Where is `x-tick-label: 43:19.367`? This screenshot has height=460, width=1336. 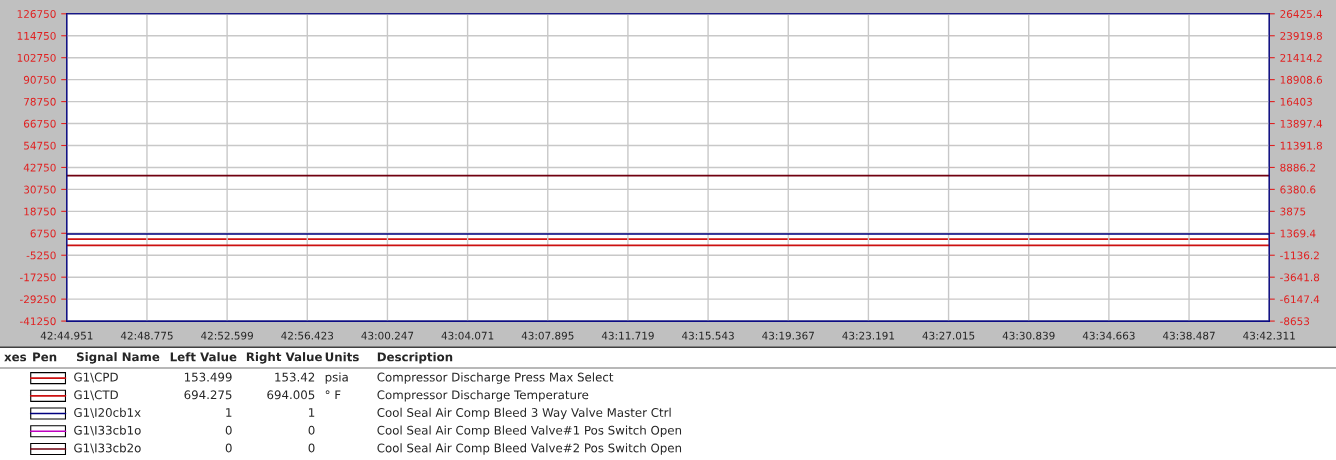
x-tick-label: 43:19.367 is located at coordinates (788, 335).